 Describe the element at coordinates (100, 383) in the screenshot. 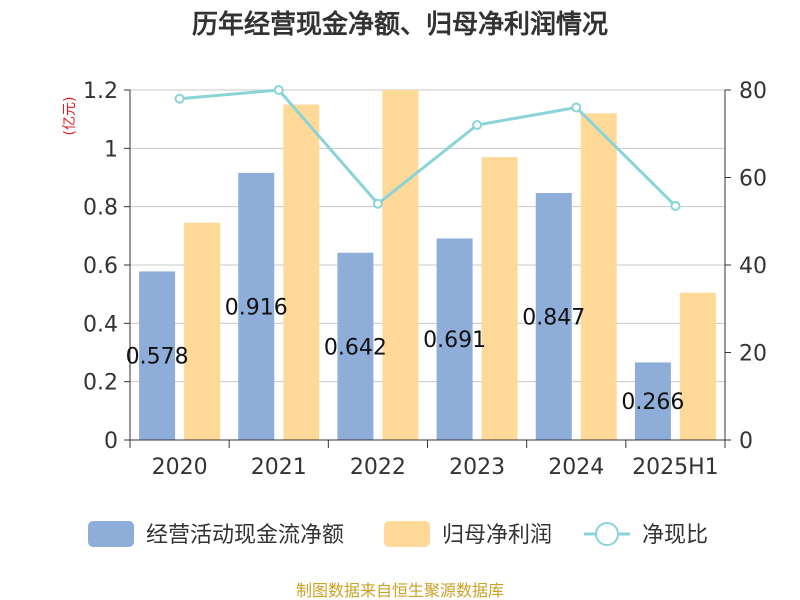

I see `y-left-tick-label: 0.2` at that location.